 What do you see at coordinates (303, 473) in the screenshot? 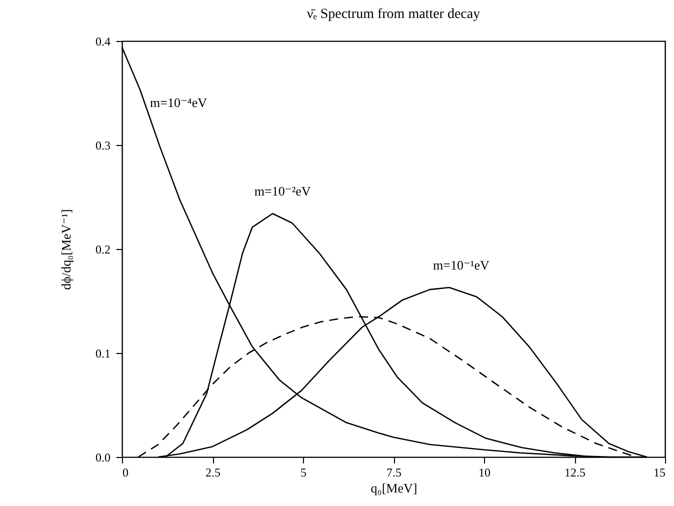
I see `x-tick-label: 5` at bounding box center [303, 473].